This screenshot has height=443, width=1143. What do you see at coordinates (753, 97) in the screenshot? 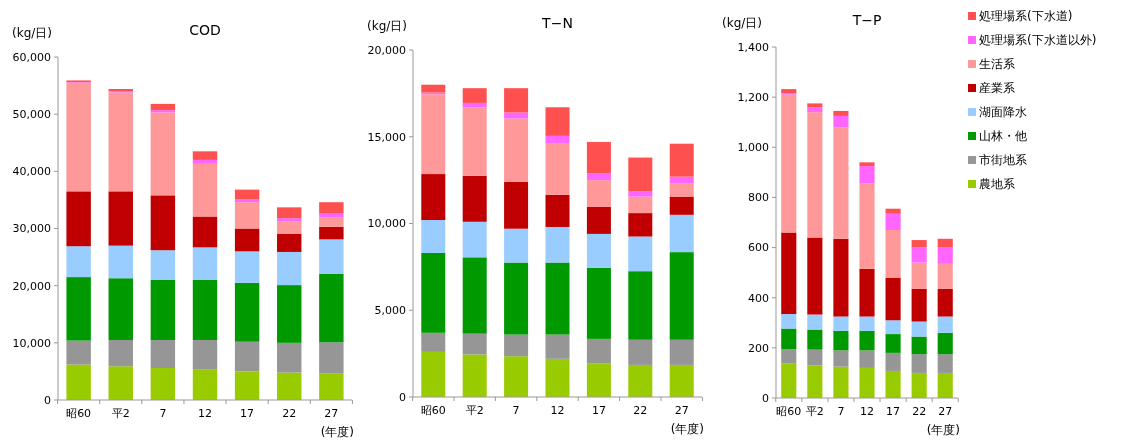
I see `y-tick-label: 1,200` at bounding box center [753, 97].